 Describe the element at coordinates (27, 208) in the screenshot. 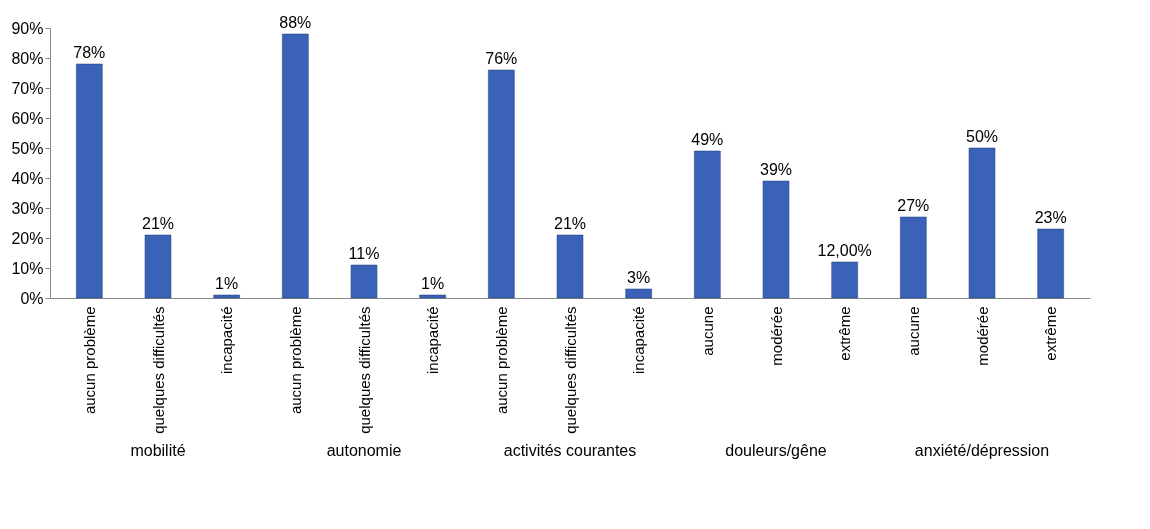

I see `y-tick-label: 30%` at that location.